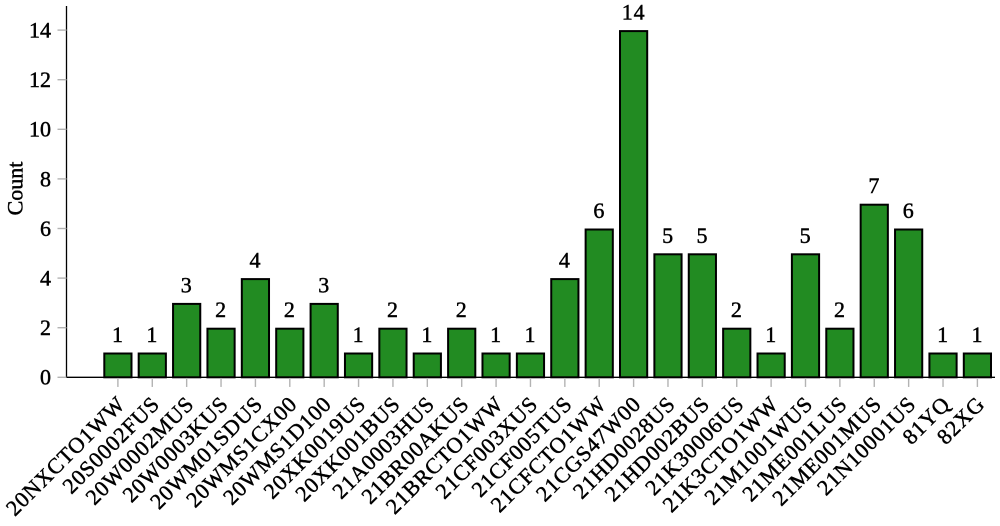  I want to click on svg-text: 10, so click(40, 129).